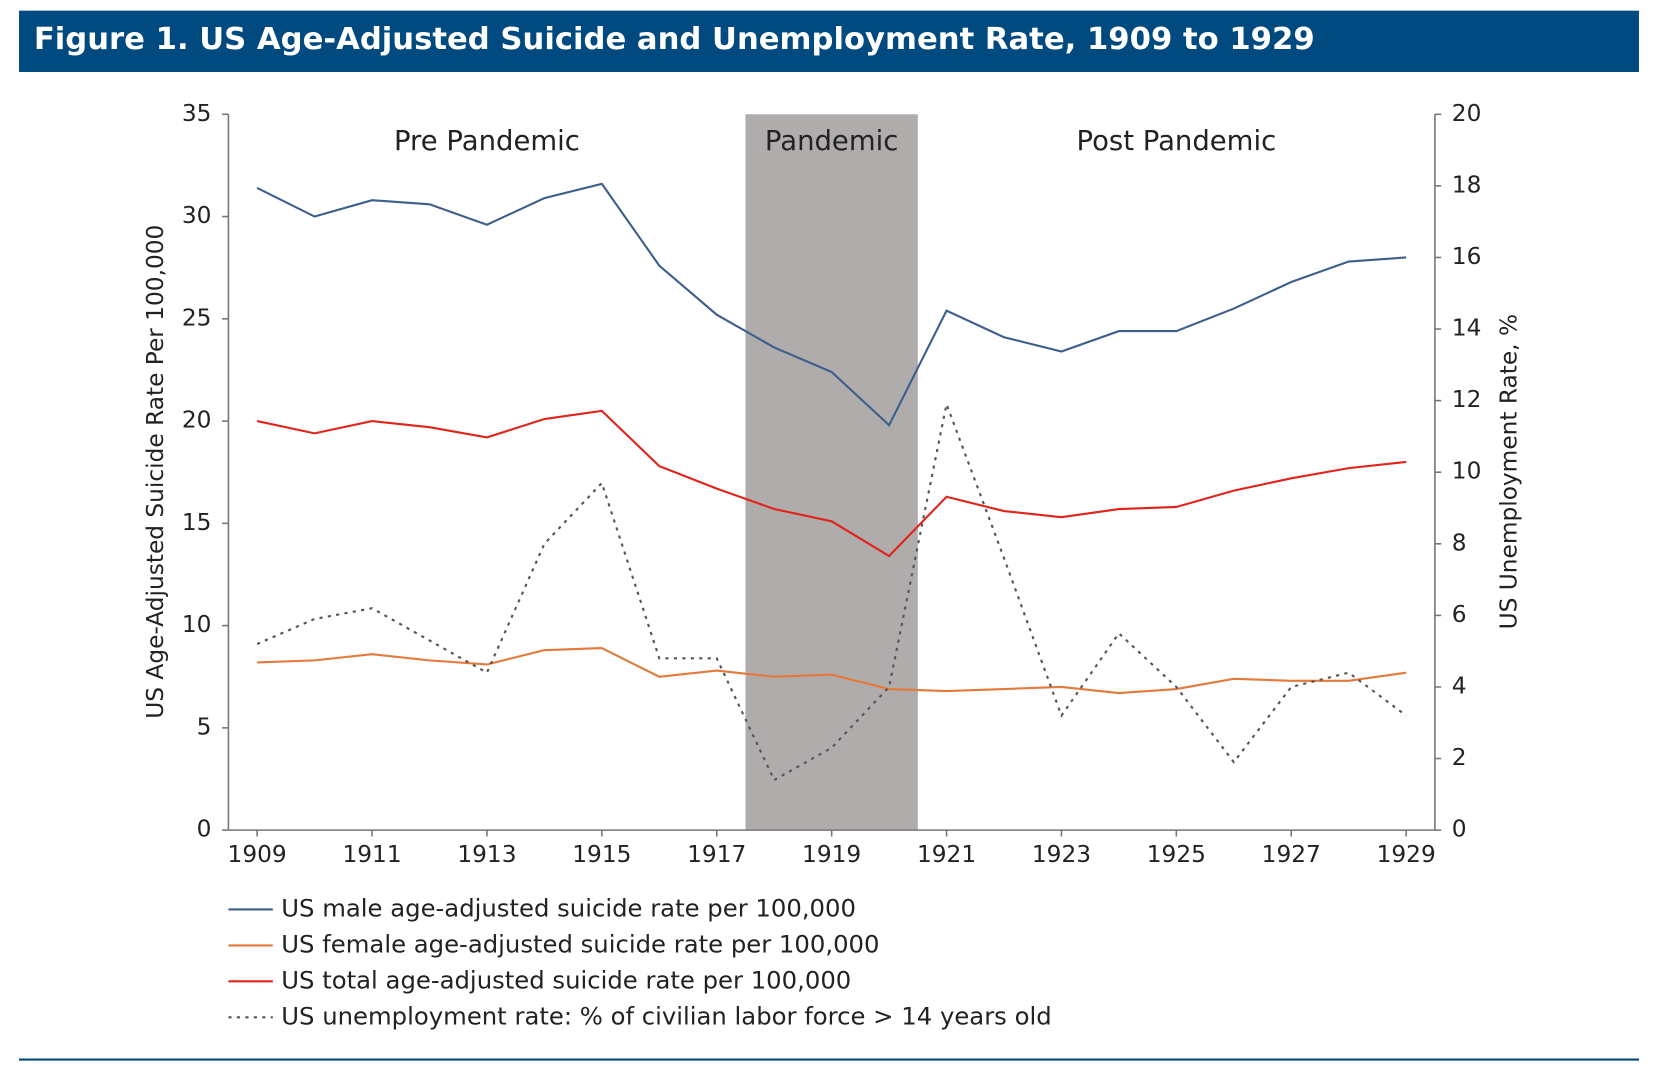 This screenshot has height=1084, width=1658. I want to click on y-tick-label: 20, so click(197, 420).